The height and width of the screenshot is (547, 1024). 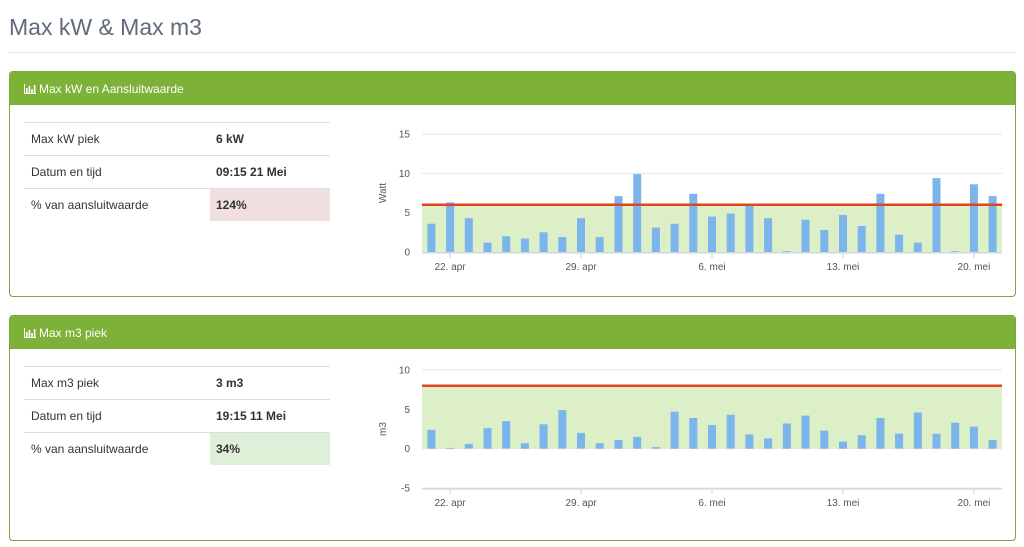 I want to click on panel-title: Max kW en Aansluitwaarde, so click(x=111, y=88).